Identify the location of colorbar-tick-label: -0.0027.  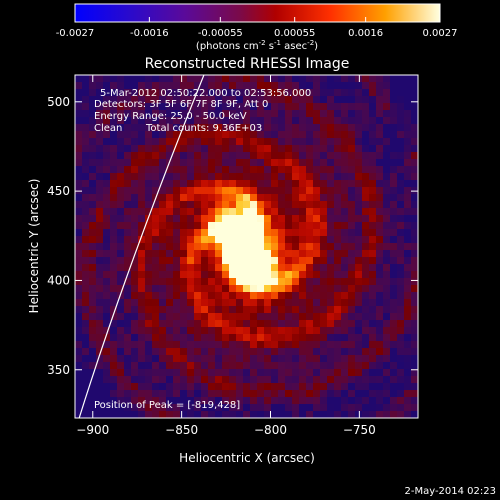
(75, 33).